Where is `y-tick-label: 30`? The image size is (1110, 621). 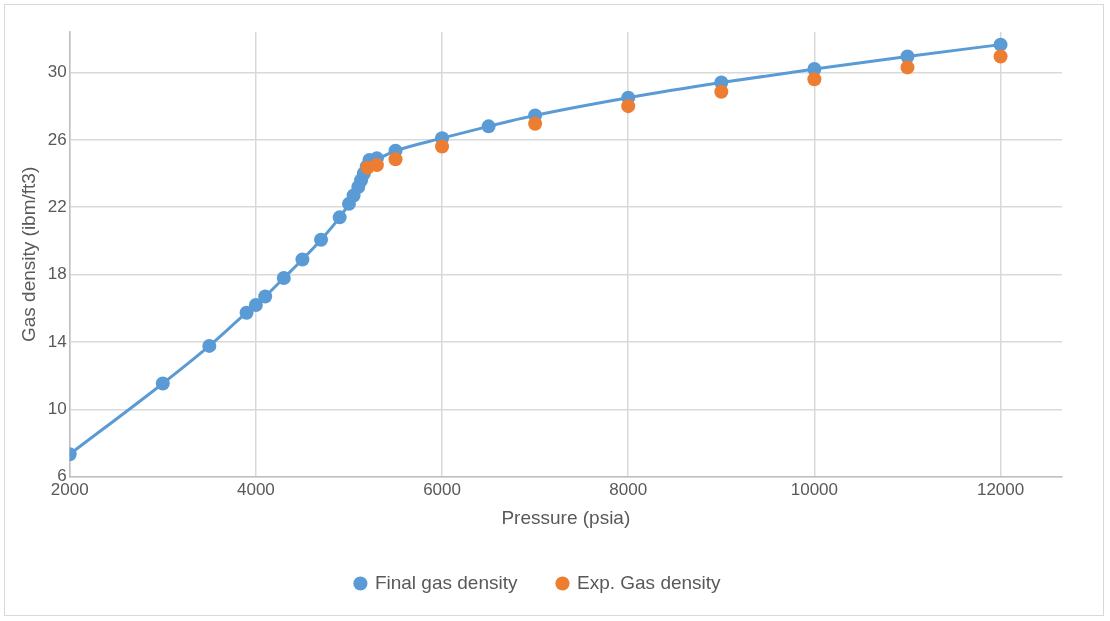 y-tick-label: 30 is located at coordinates (57, 72).